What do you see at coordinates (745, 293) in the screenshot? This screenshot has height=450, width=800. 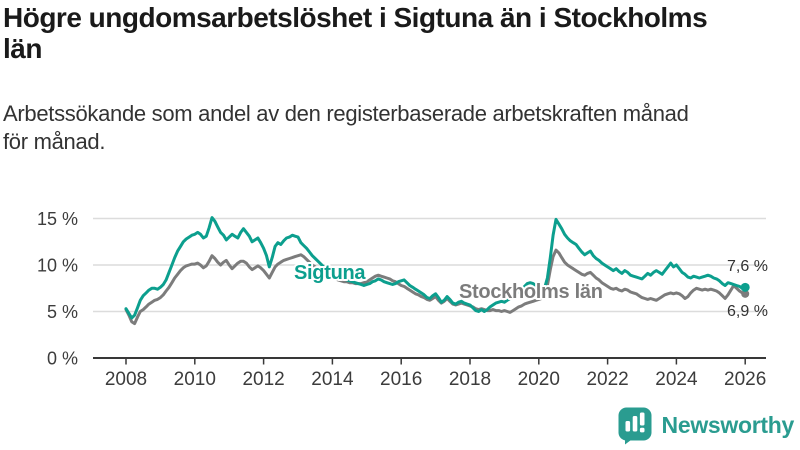 I see `series-end-dot-stockholms-l-n` at bounding box center [745, 293].